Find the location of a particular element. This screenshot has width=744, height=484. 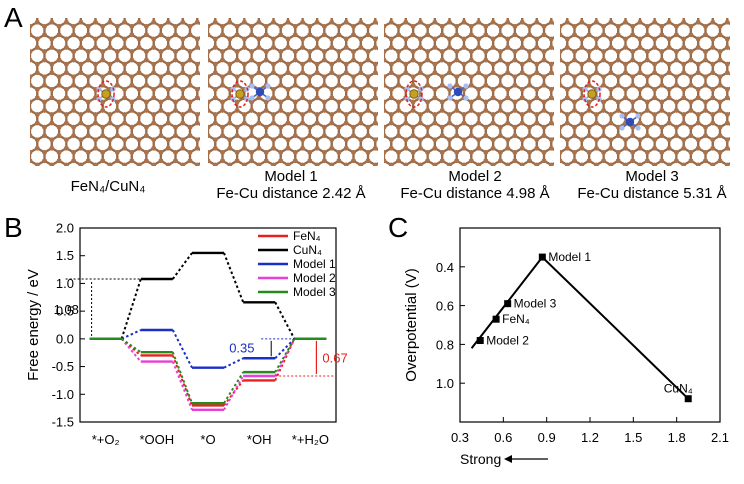

nitrogen-atom is located at coordinates (466, 86).